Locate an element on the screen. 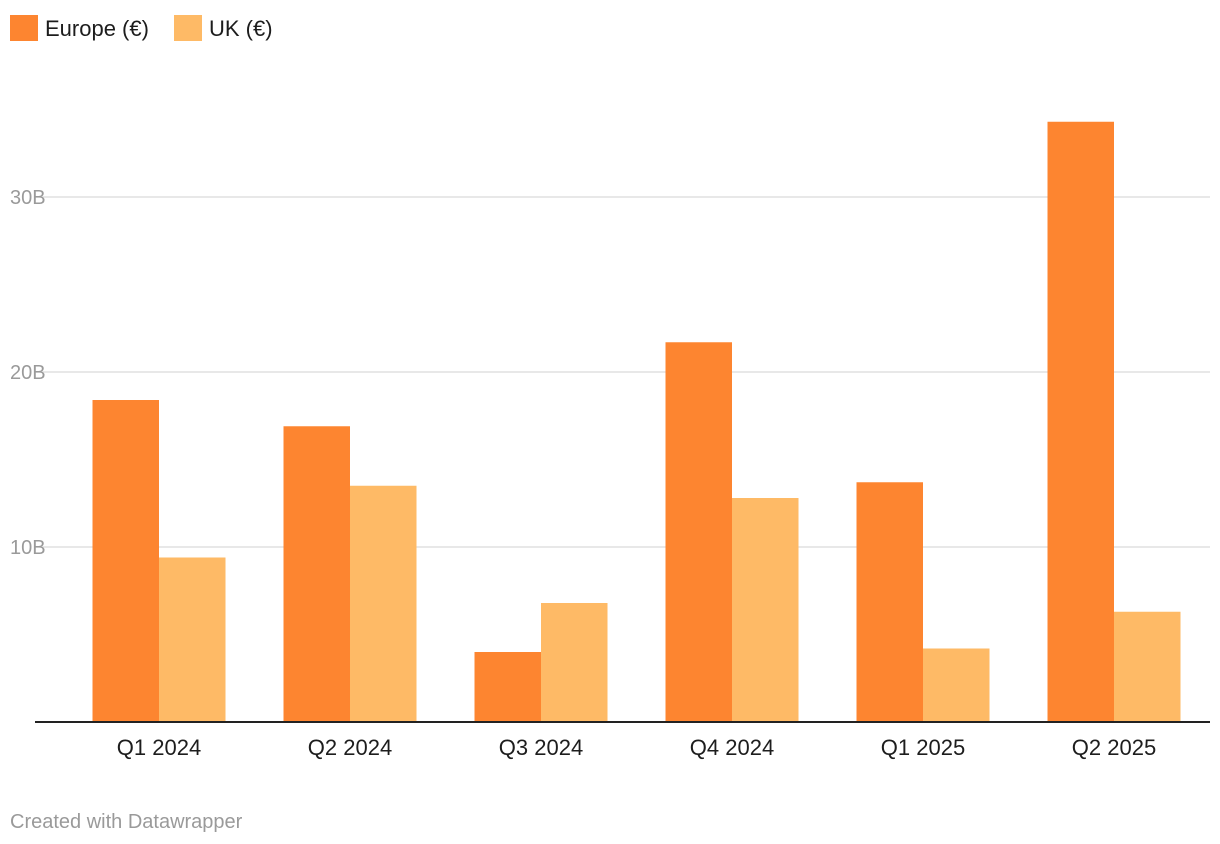 The width and height of the screenshot is (1220, 844). legend-label-europe: Europe (€) is located at coordinates (97, 28).